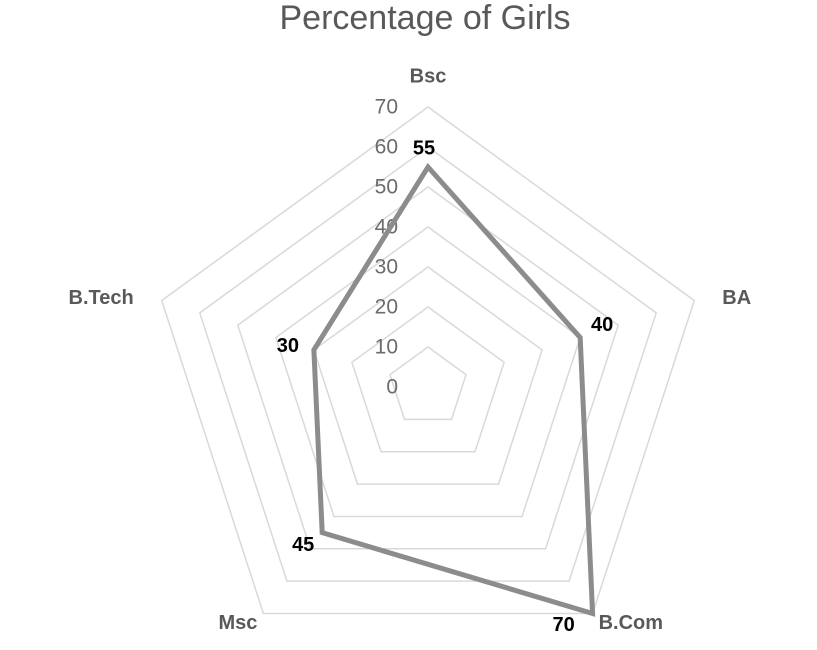 This screenshot has height=650, width=817. What do you see at coordinates (101, 298) in the screenshot?
I see `category-label: B.Tech` at bounding box center [101, 298].